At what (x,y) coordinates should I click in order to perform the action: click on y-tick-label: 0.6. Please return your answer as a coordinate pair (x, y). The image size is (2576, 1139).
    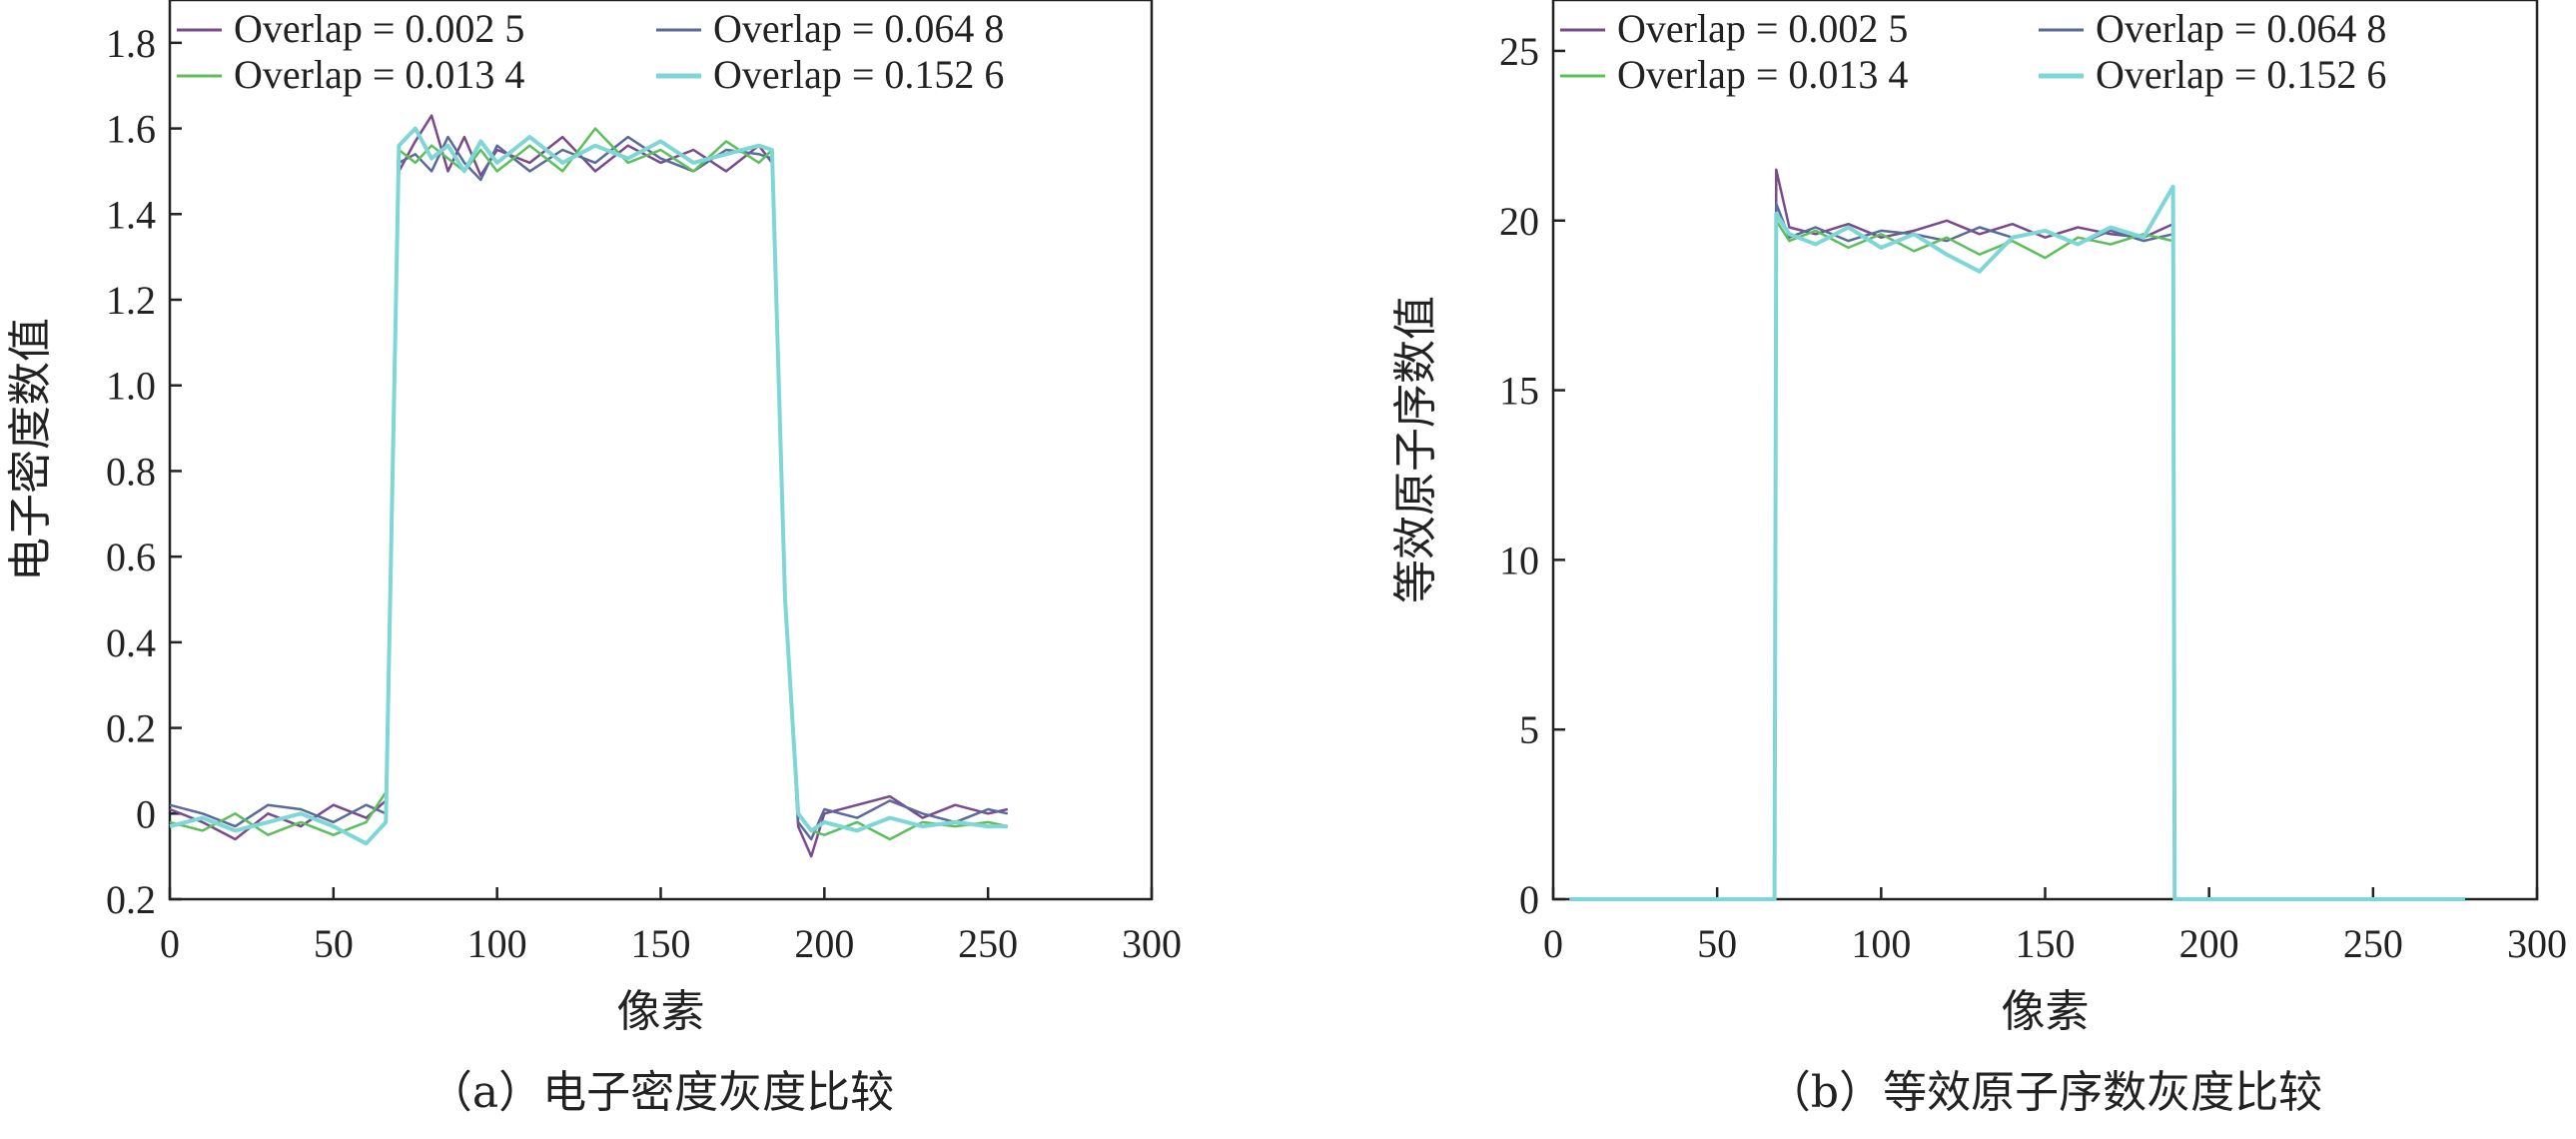
    Looking at the image, I should click on (131, 557).